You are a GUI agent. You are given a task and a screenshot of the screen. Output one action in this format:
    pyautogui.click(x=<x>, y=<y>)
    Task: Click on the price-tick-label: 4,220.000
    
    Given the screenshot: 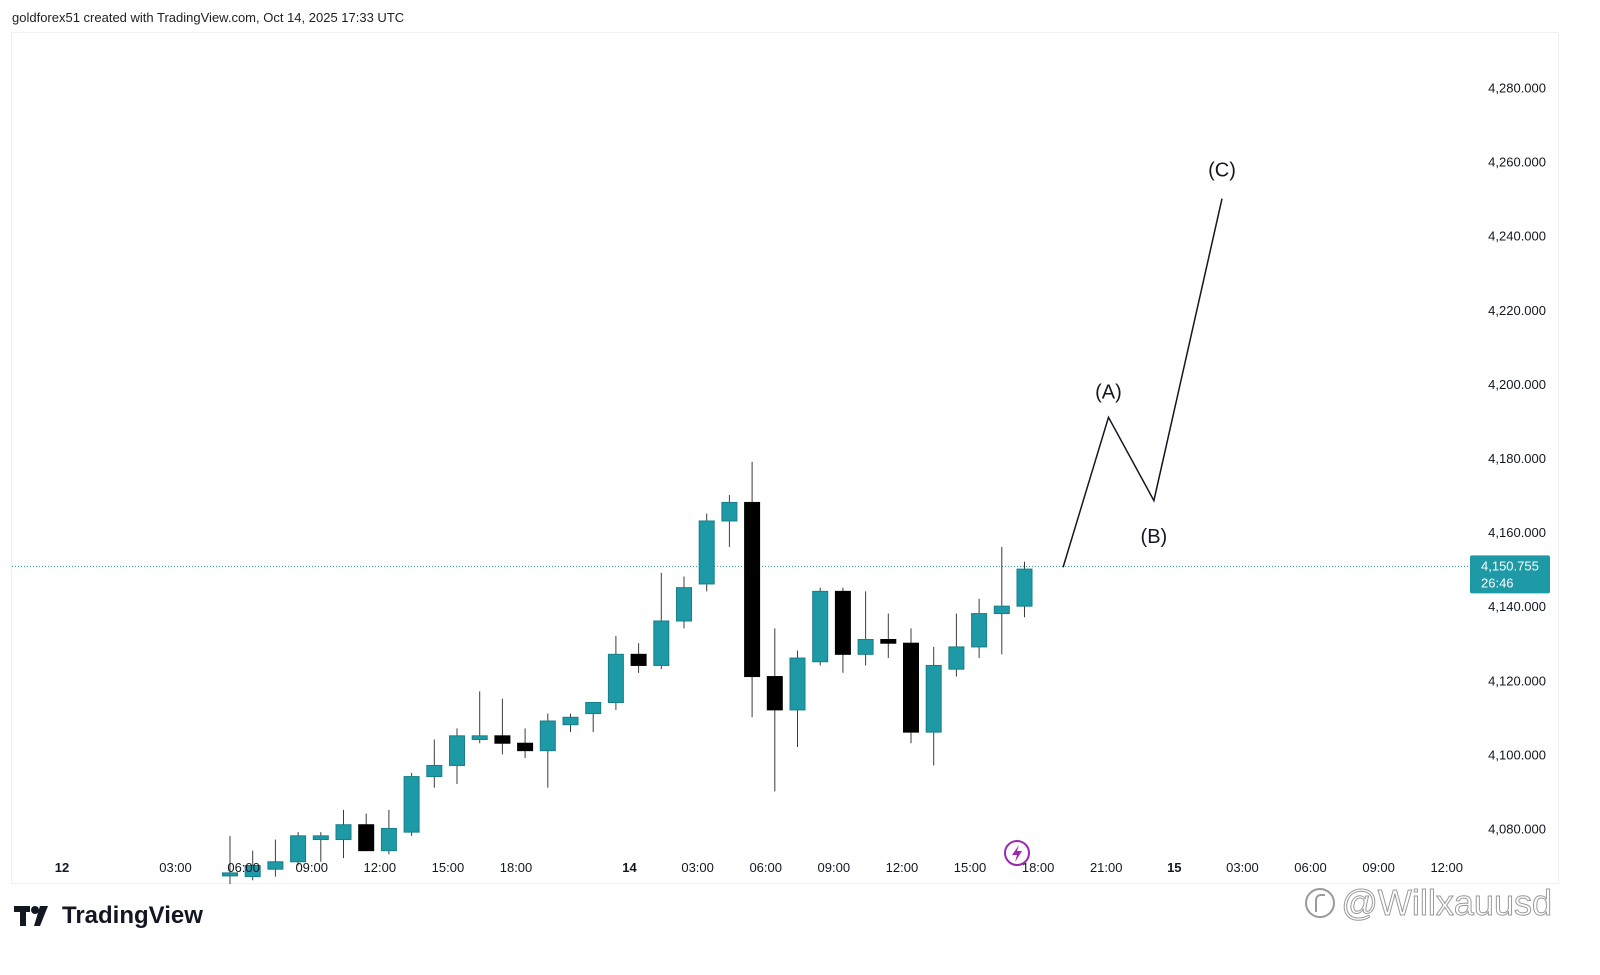 What is the action you would take?
    pyautogui.click(x=1517, y=310)
    